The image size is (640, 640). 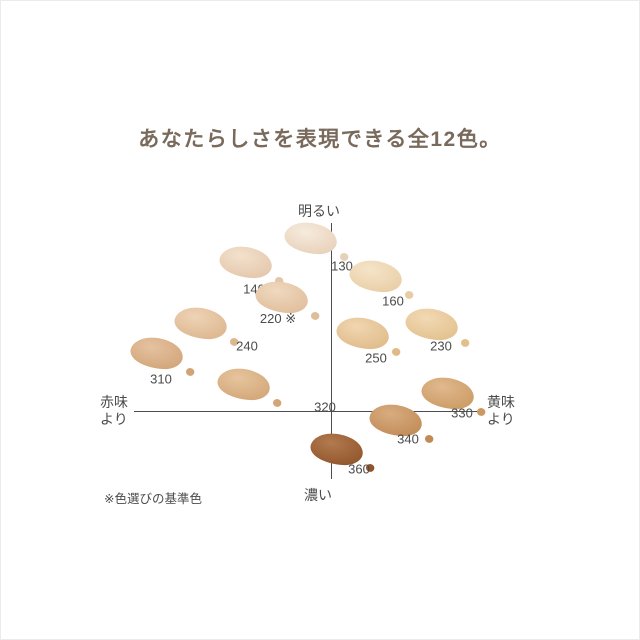 I want to click on axis-label-yellowish-line2: より, so click(x=501, y=419).